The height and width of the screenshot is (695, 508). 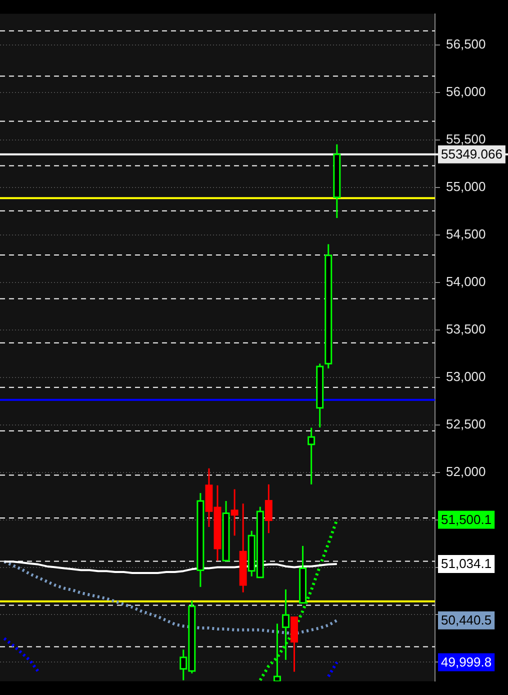 I want to click on y-tick-label: 54,500, so click(x=466, y=234).